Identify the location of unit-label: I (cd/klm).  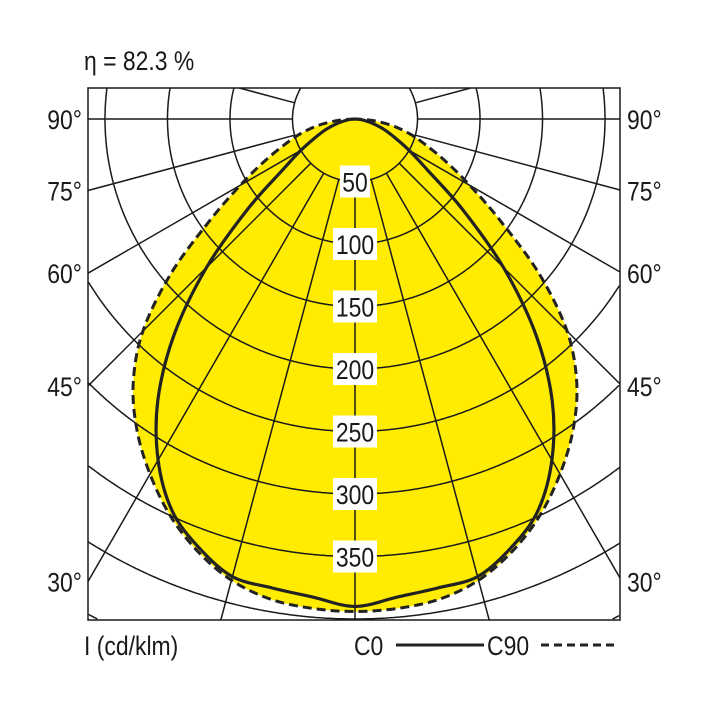
(131, 646).